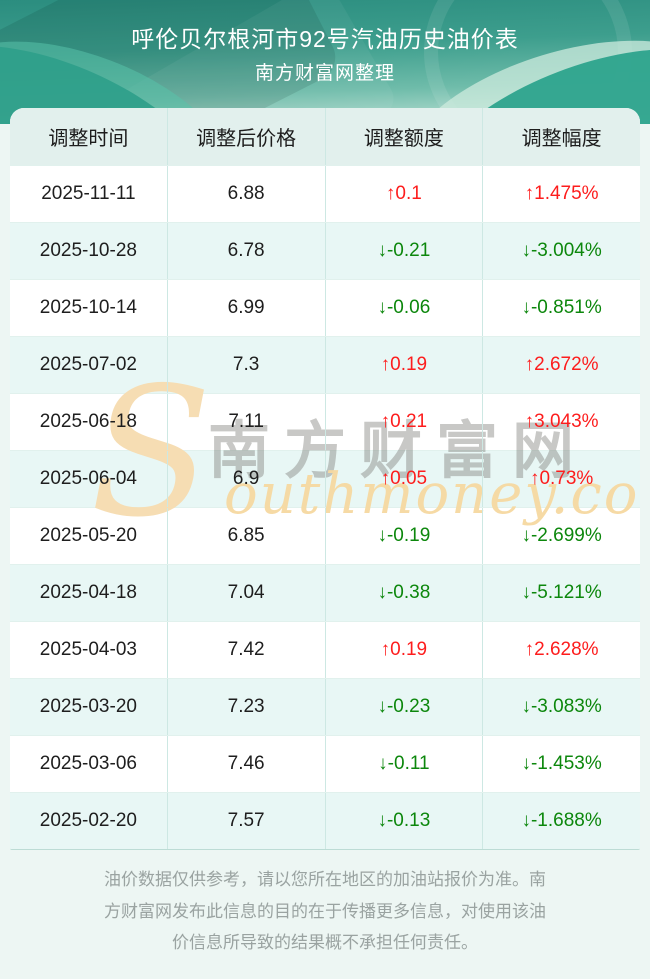 The height and width of the screenshot is (979, 650). Describe the element at coordinates (88, 763) in the screenshot. I see `cell-adjust-date: 2025-03-06` at that location.